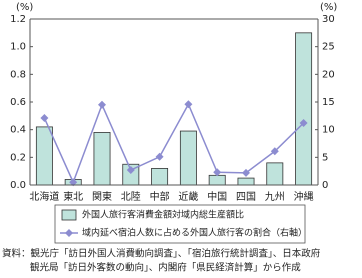 Image resolution: width=362 pixels, height=278 pixels. I want to click on legend-swatch, so click(69, 215).